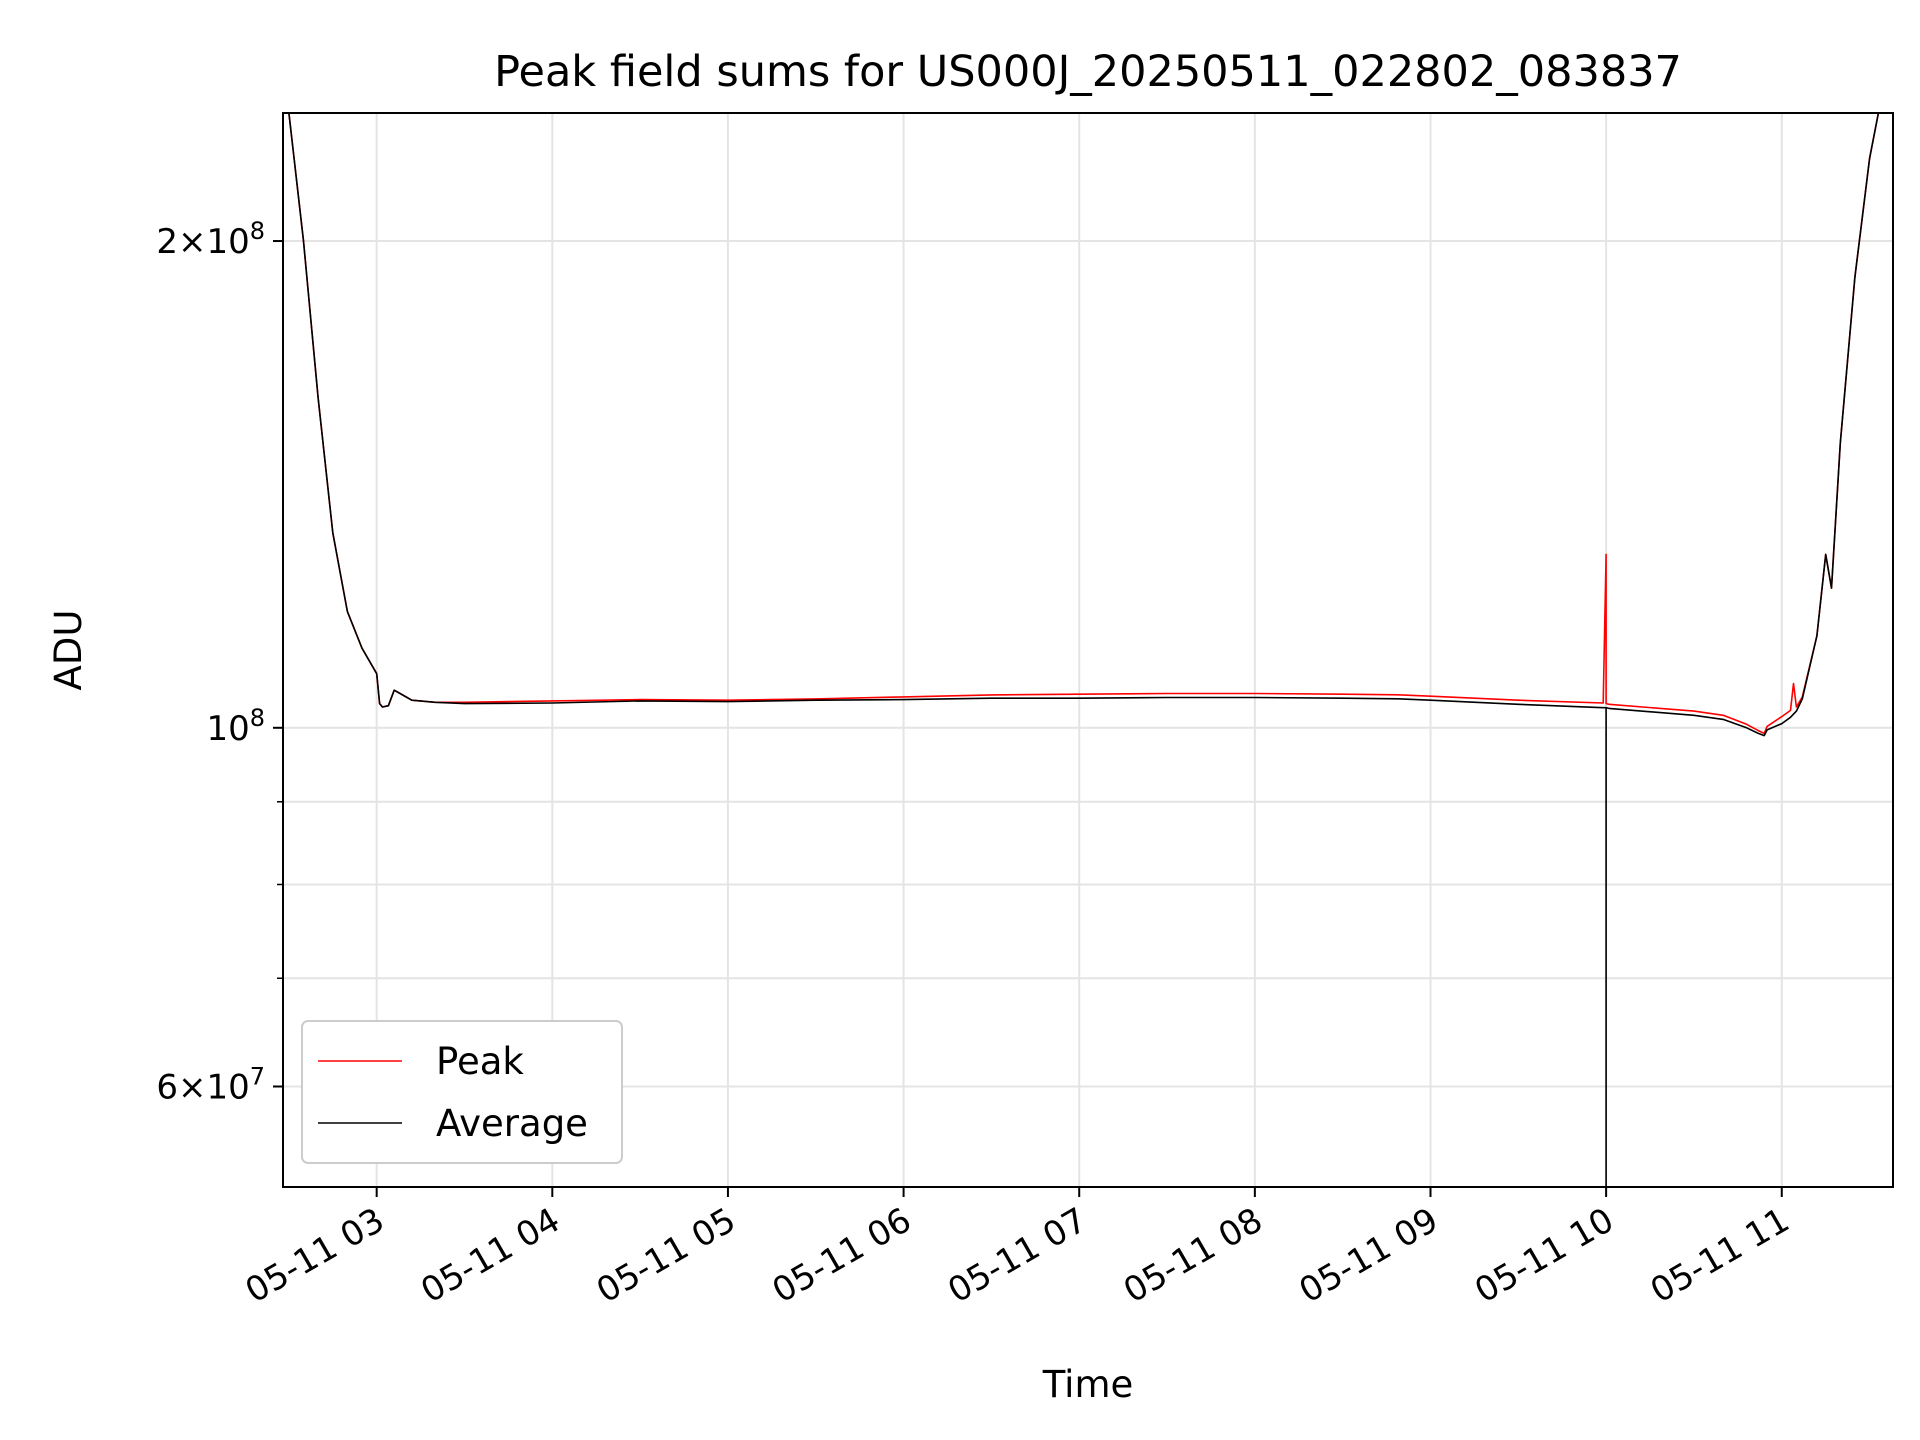  I want to click on y-axis-label: ADU, so click(68, 650).